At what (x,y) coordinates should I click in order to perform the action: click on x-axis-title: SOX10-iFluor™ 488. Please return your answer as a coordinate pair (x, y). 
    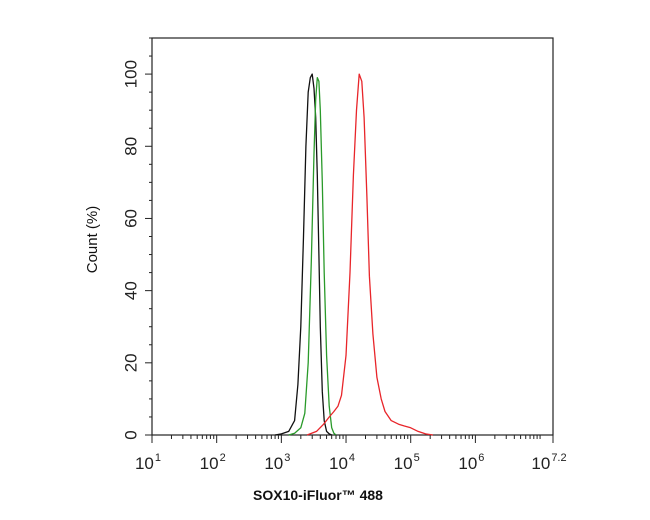
    Looking at the image, I should click on (318, 495).